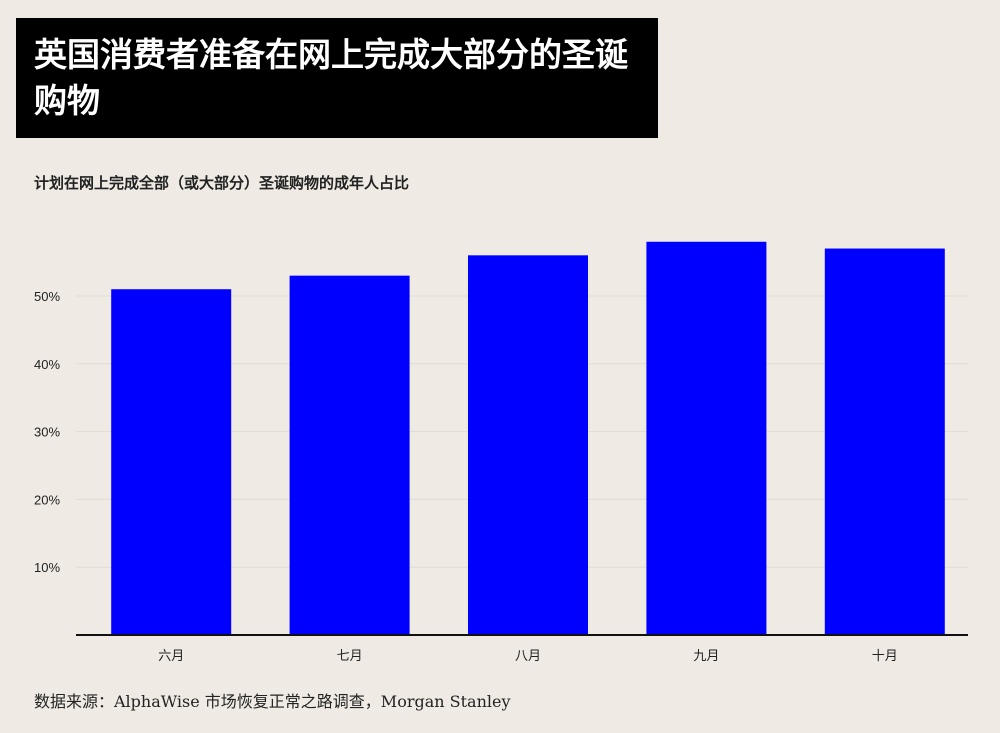 The width and height of the screenshot is (1000, 733). I want to click on chart-title: 英国消费者准备在网上完成大部分的圣诞购物, so click(331, 77).